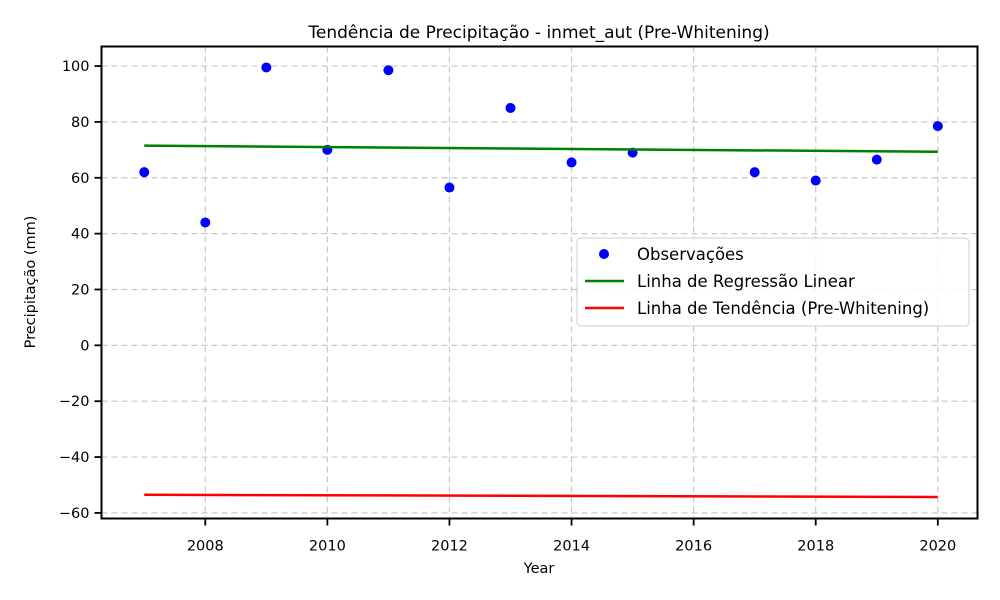 Image resolution: width=1000 pixels, height=600 pixels. What do you see at coordinates (539, 569) in the screenshot?
I see `x-axis-label: Year` at bounding box center [539, 569].